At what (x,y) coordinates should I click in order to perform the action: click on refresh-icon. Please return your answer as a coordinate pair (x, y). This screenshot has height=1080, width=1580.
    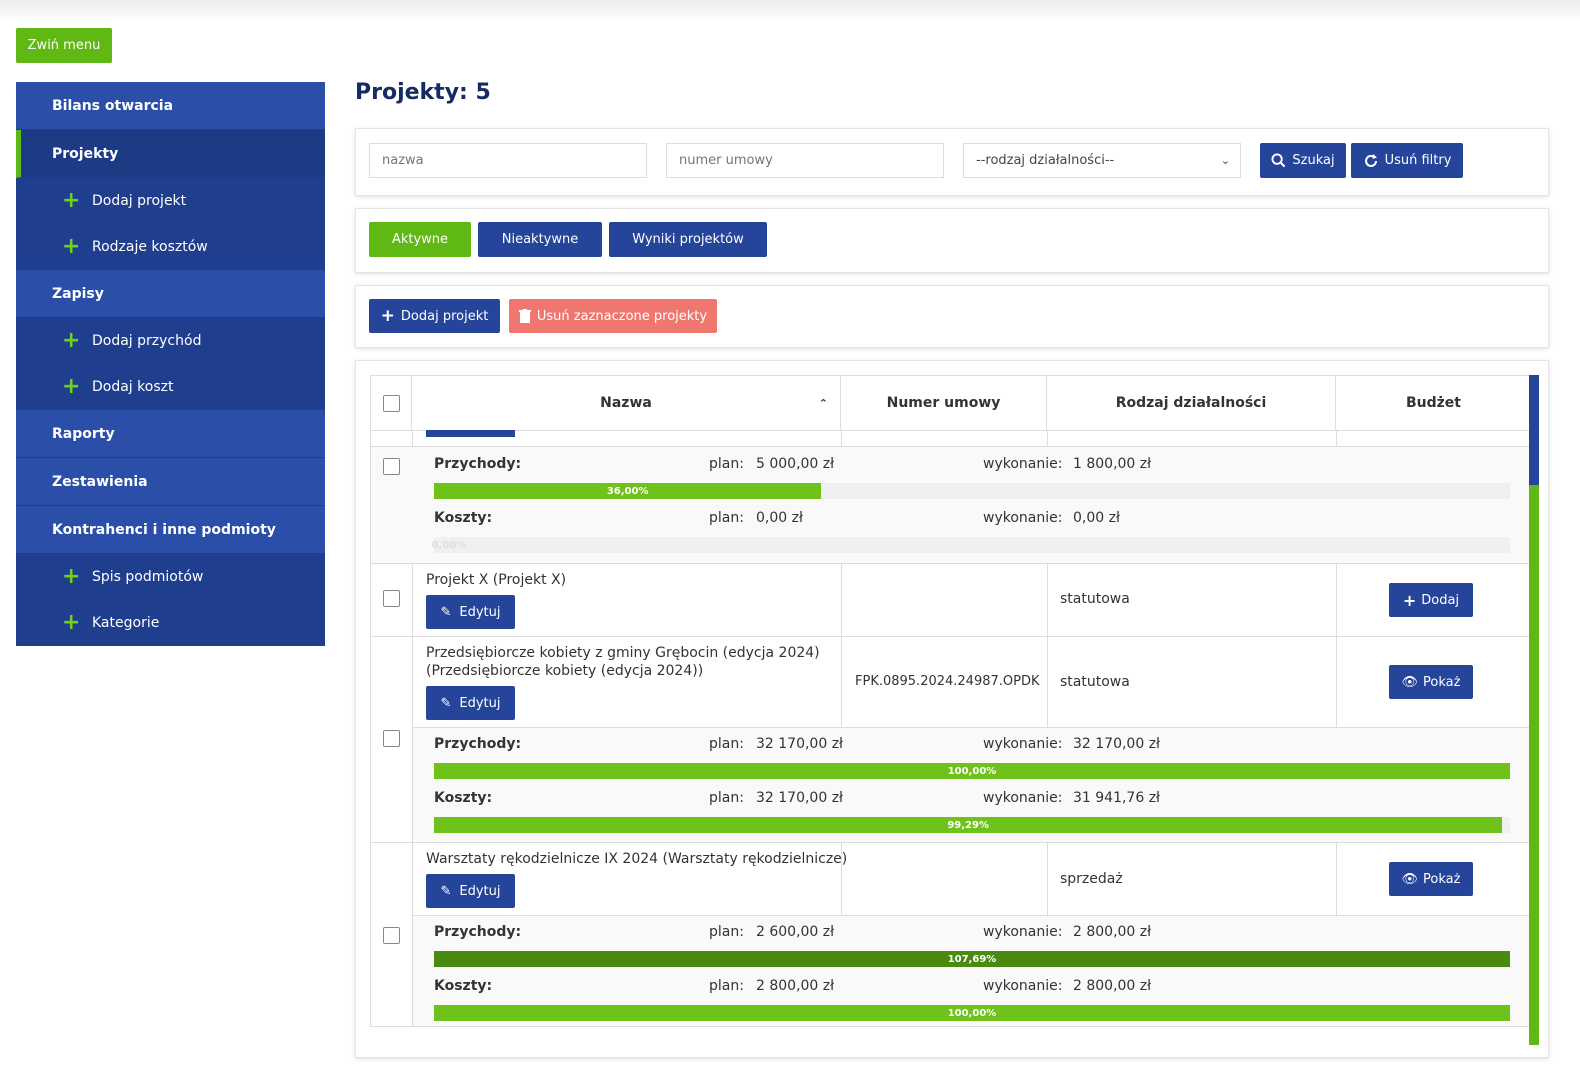
    Looking at the image, I should click on (1370, 160).